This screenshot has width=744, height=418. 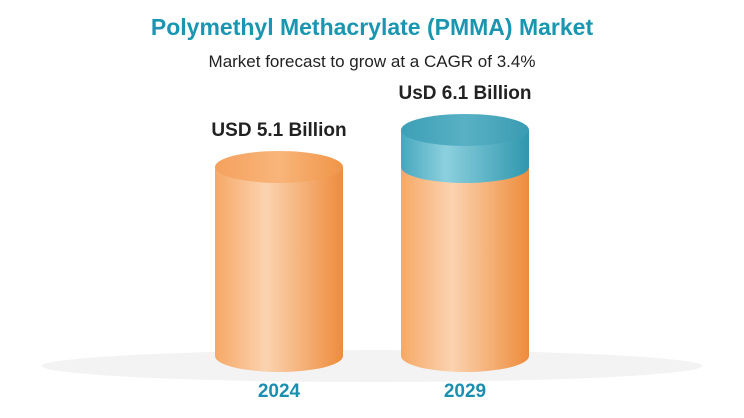 I want to click on bar-2029-top, so click(x=465, y=129).